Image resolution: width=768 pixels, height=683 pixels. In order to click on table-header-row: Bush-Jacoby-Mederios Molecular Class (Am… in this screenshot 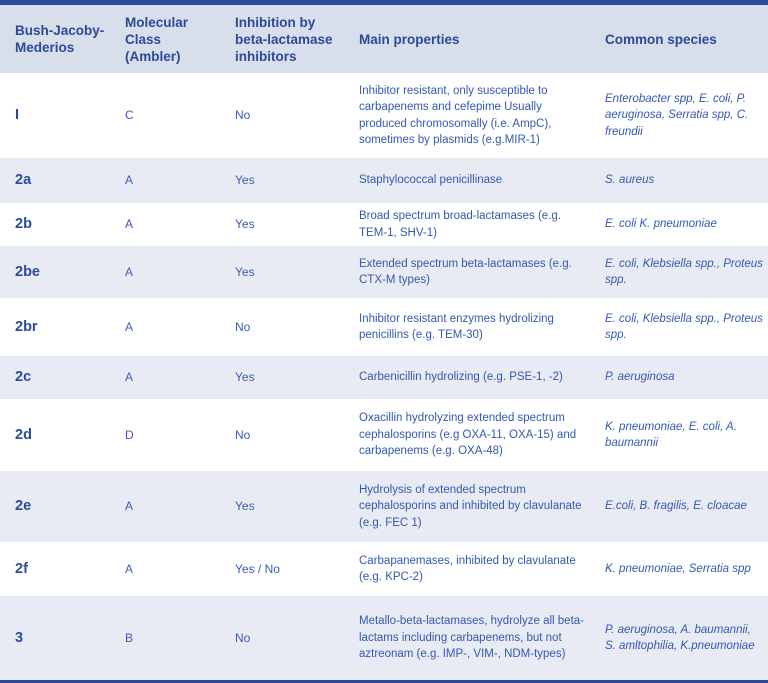, I will do `click(384, 39)`.